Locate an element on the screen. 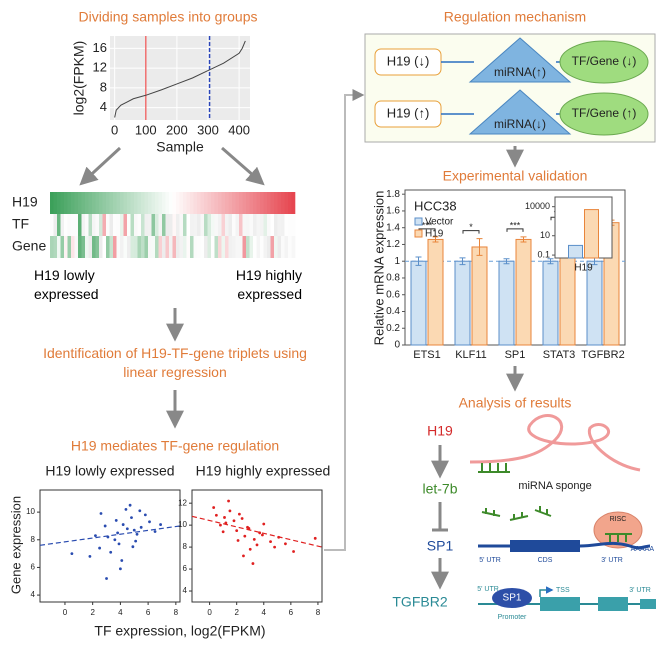 The width and height of the screenshot is (664, 669). y-tick-label: 4 is located at coordinates (33, 594).